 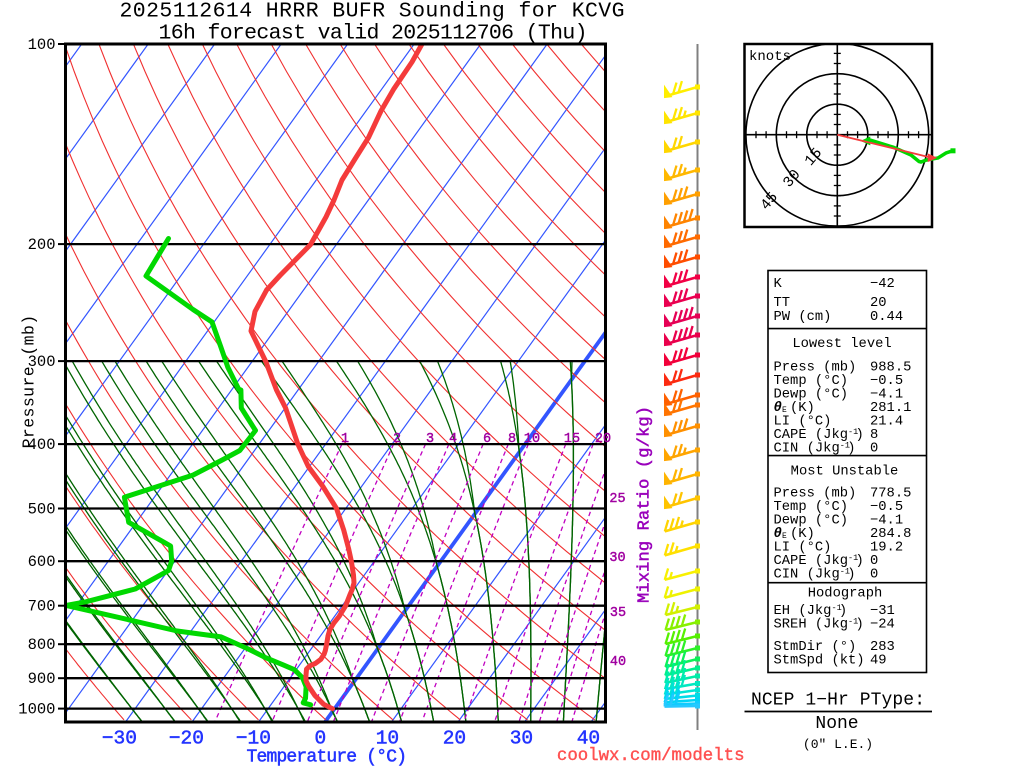 What do you see at coordinates (890, 534) in the screenshot?
I see `svg-text: 284.8` at bounding box center [890, 534].